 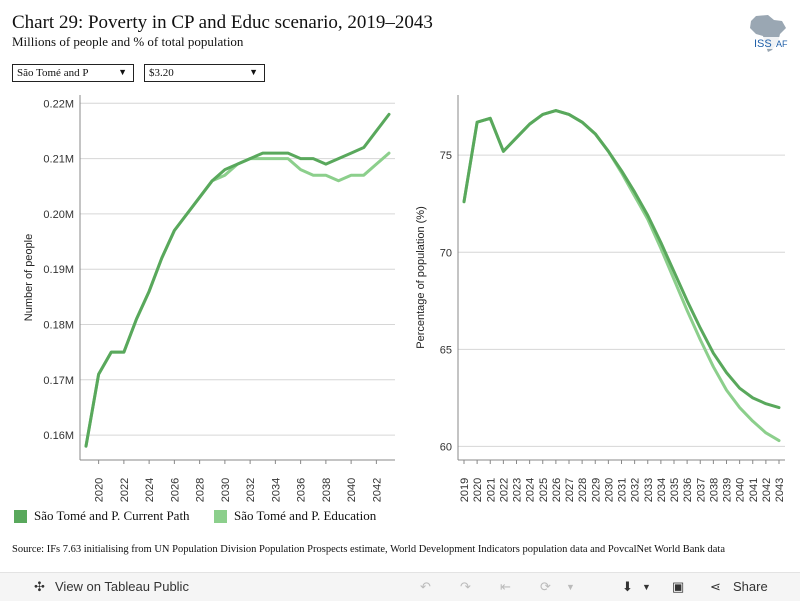 What do you see at coordinates (58, 104) in the screenshot?
I see `y-tick-label: 0.22M` at bounding box center [58, 104].